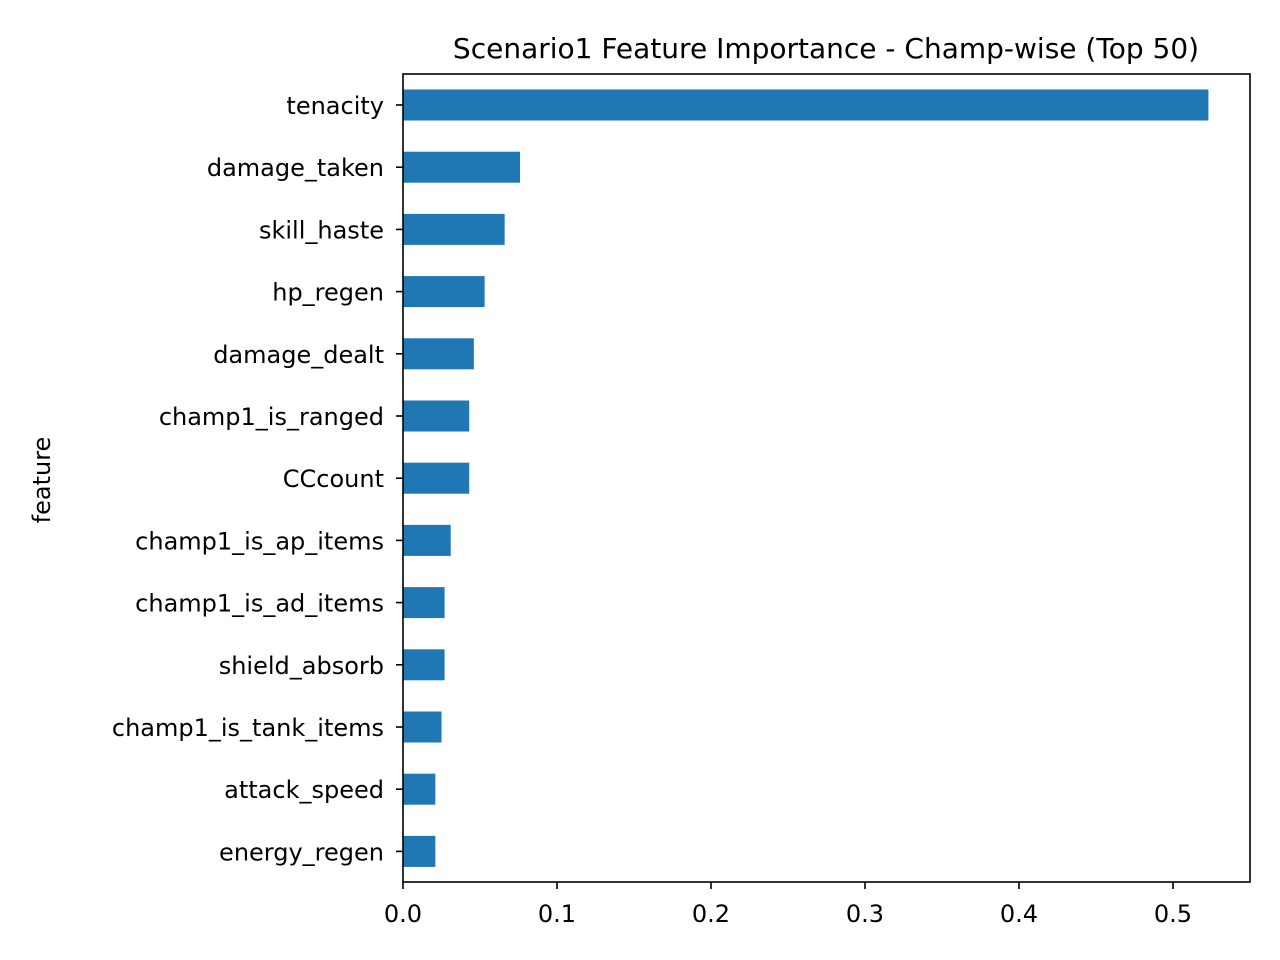 The image size is (1280, 960). Describe the element at coordinates (328, 293) in the screenshot. I see `y-tick-label: hp_regen` at that location.